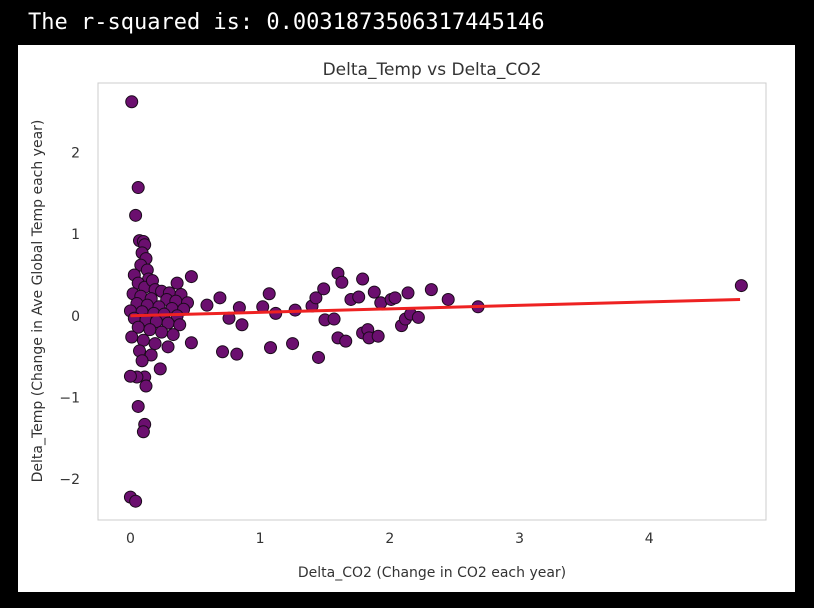 This screenshot has height=608, width=814. Describe the element at coordinates (286, 22) in the screenshot. I see `cell-output-text: The r-squared is: 0.0031873506317445146` at that location.